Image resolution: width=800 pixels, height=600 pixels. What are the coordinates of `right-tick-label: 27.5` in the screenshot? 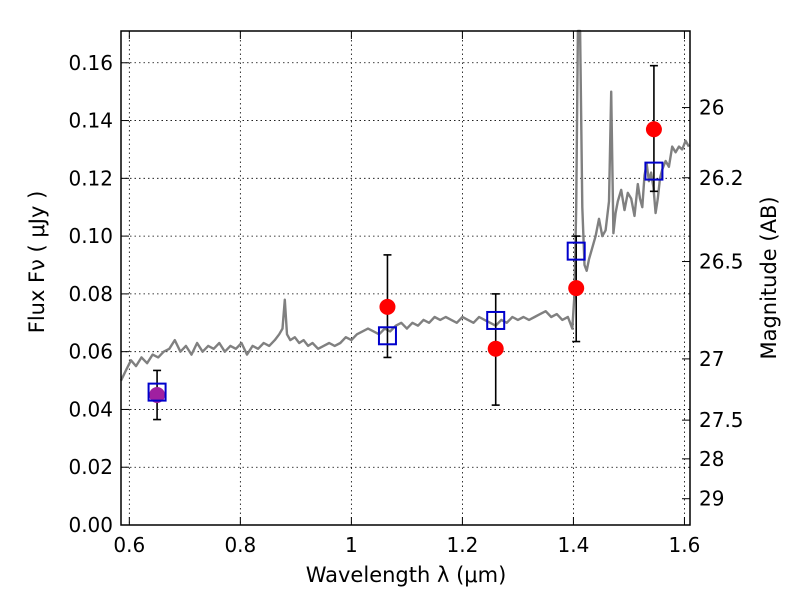 It's located at (721, 420).